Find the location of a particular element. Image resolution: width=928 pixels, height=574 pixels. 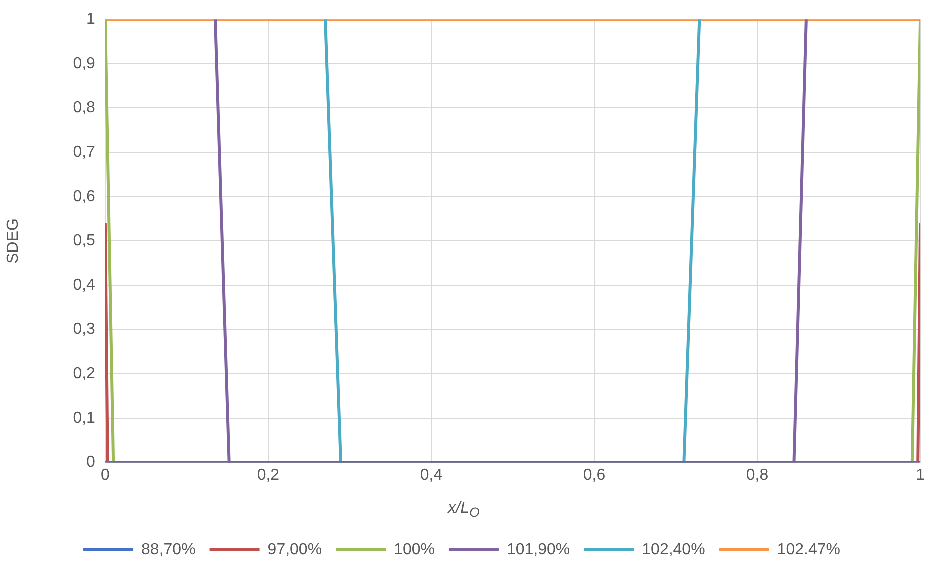

y-tick-label: 0,2 is located at coordinates (84, 374).